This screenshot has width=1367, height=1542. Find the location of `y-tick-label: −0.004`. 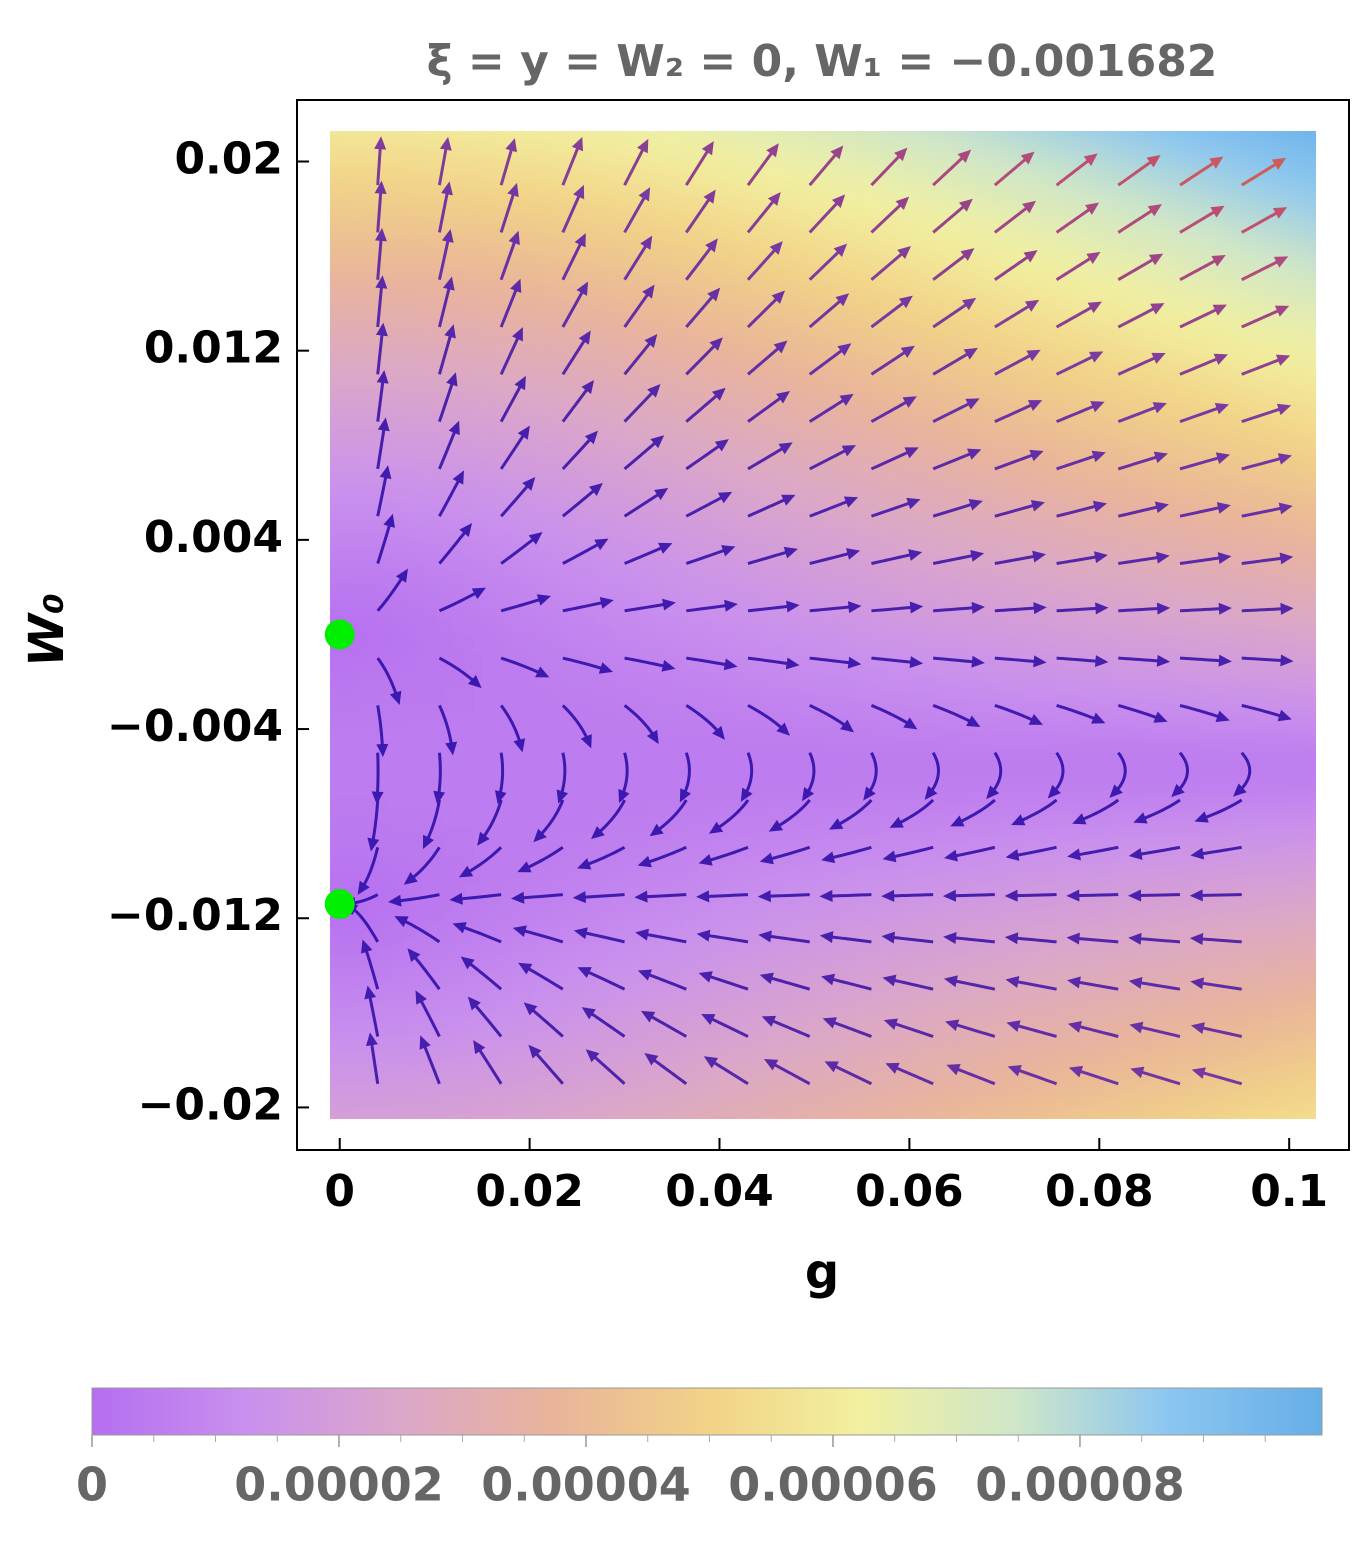

y-tick-label: −0.004 is located at coordinates (195, 726).